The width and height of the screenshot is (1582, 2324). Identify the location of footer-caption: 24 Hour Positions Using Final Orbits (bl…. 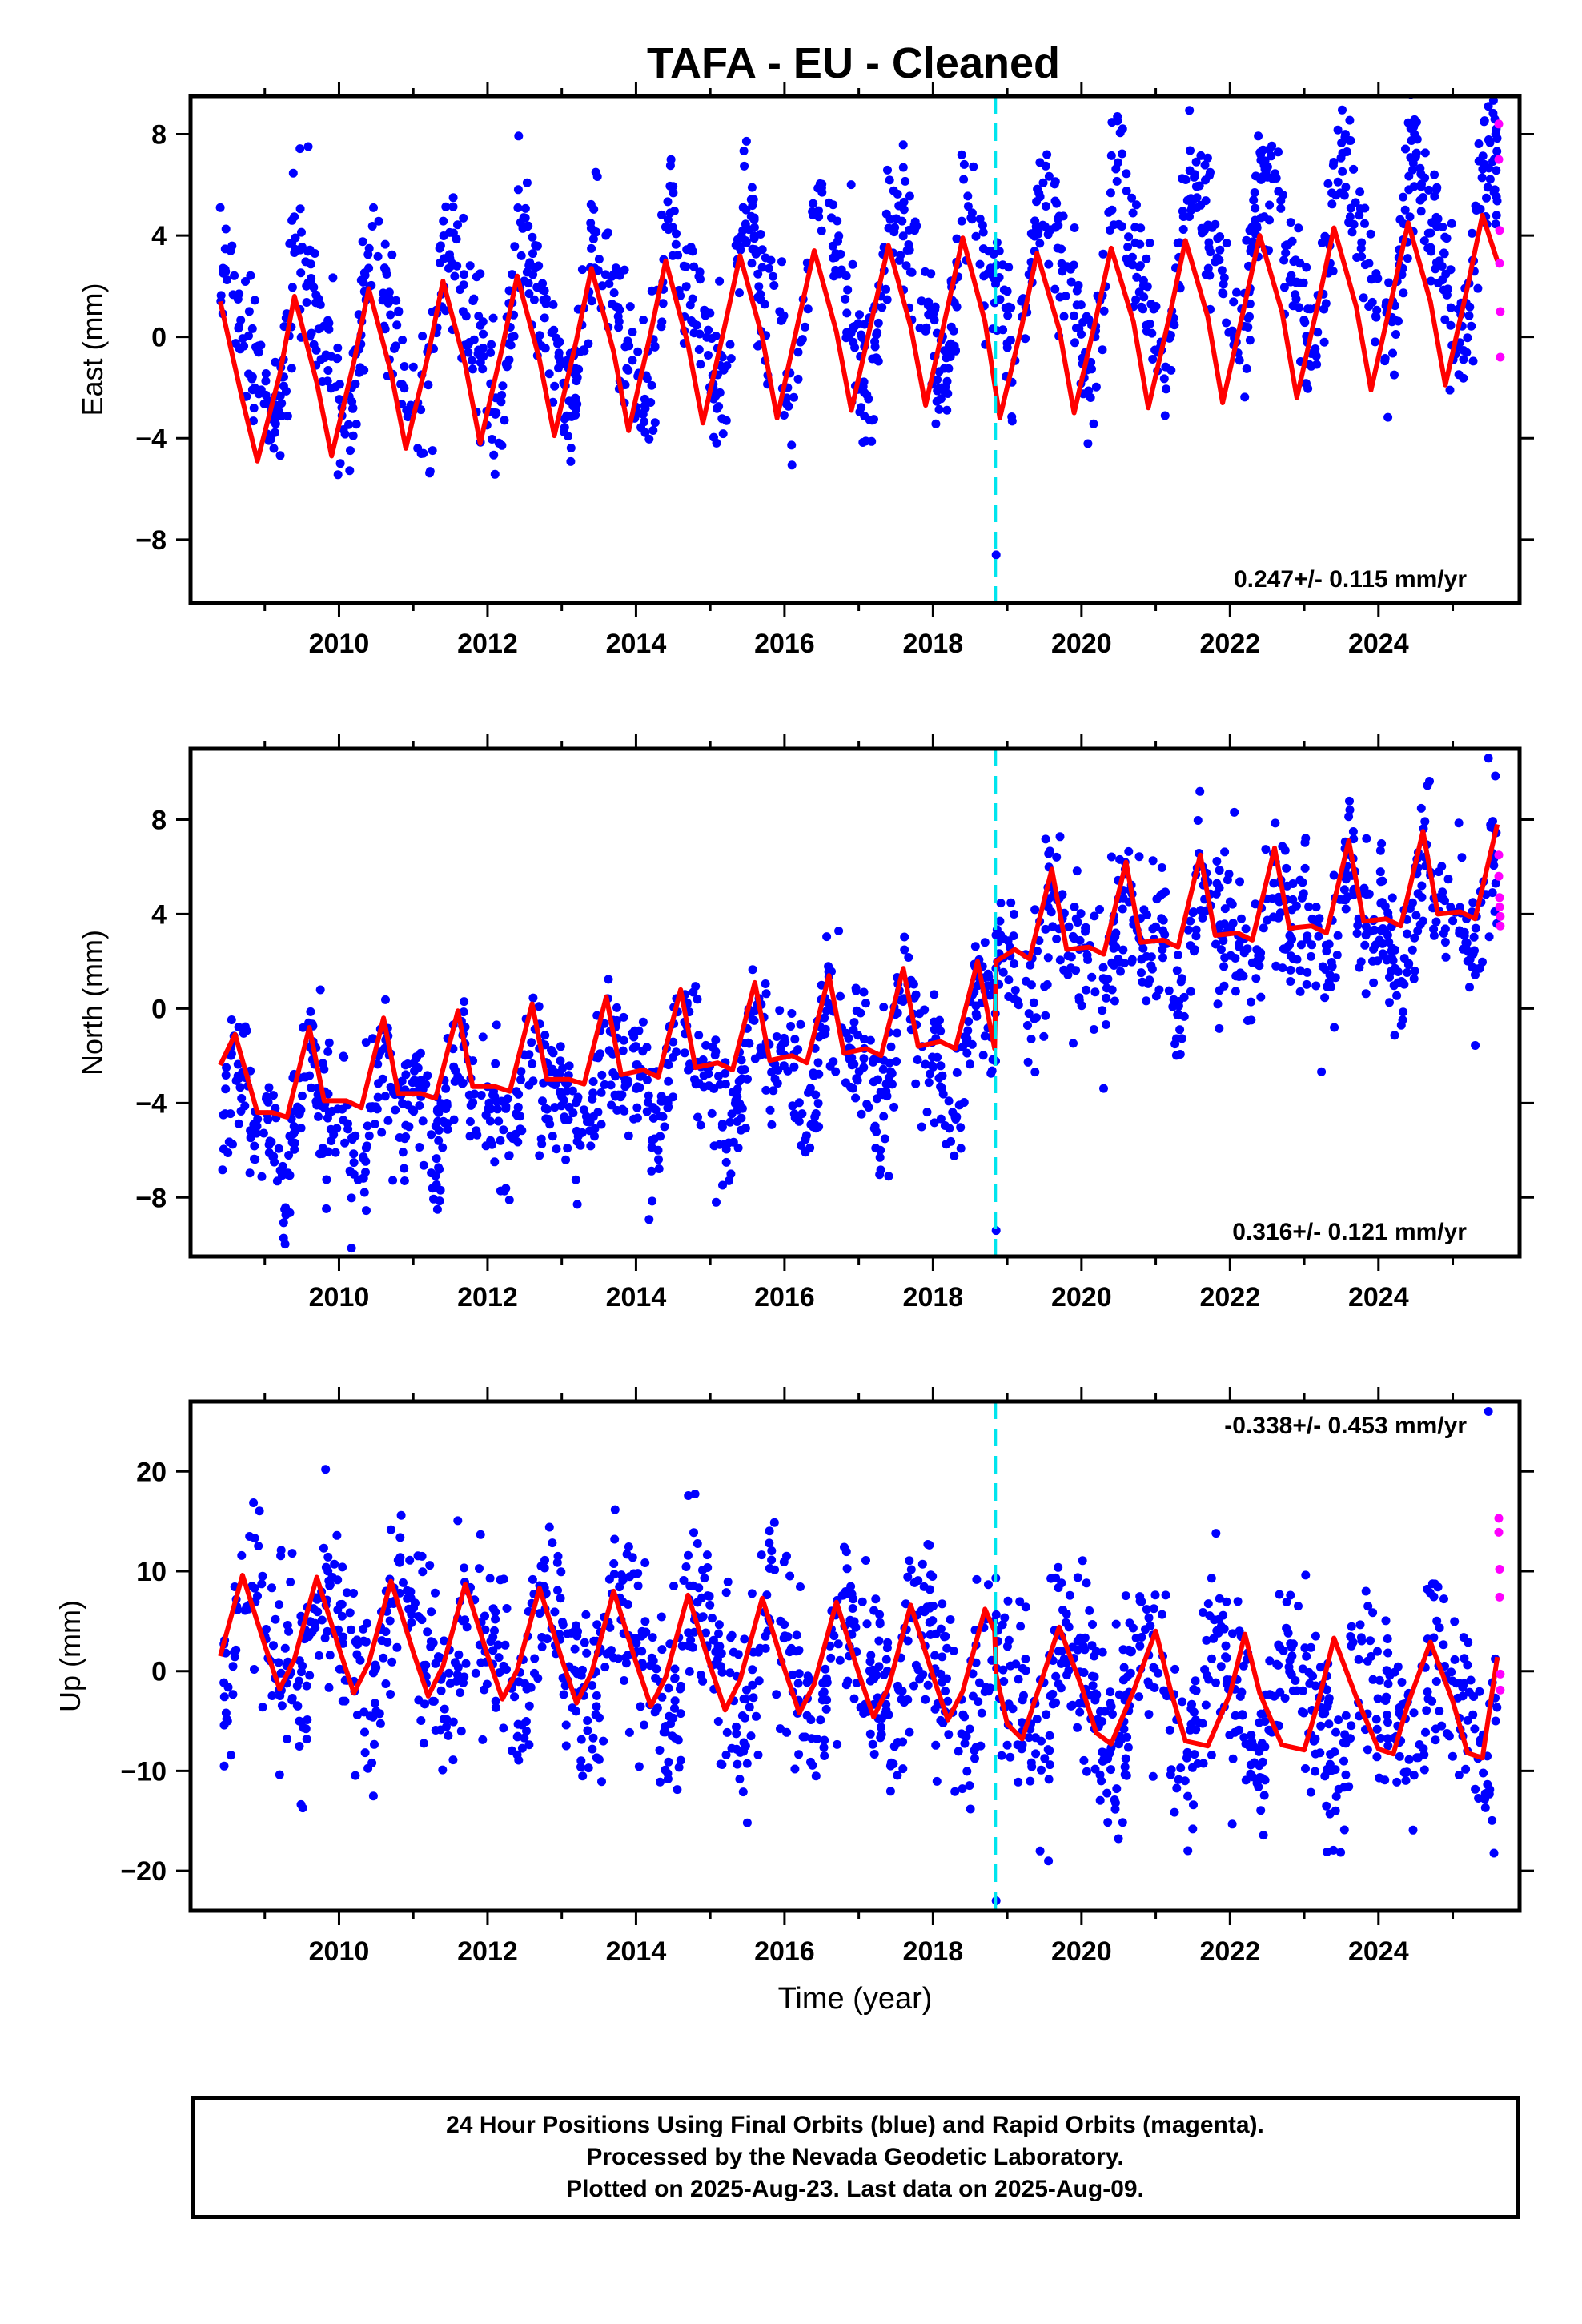
(855, 2157).